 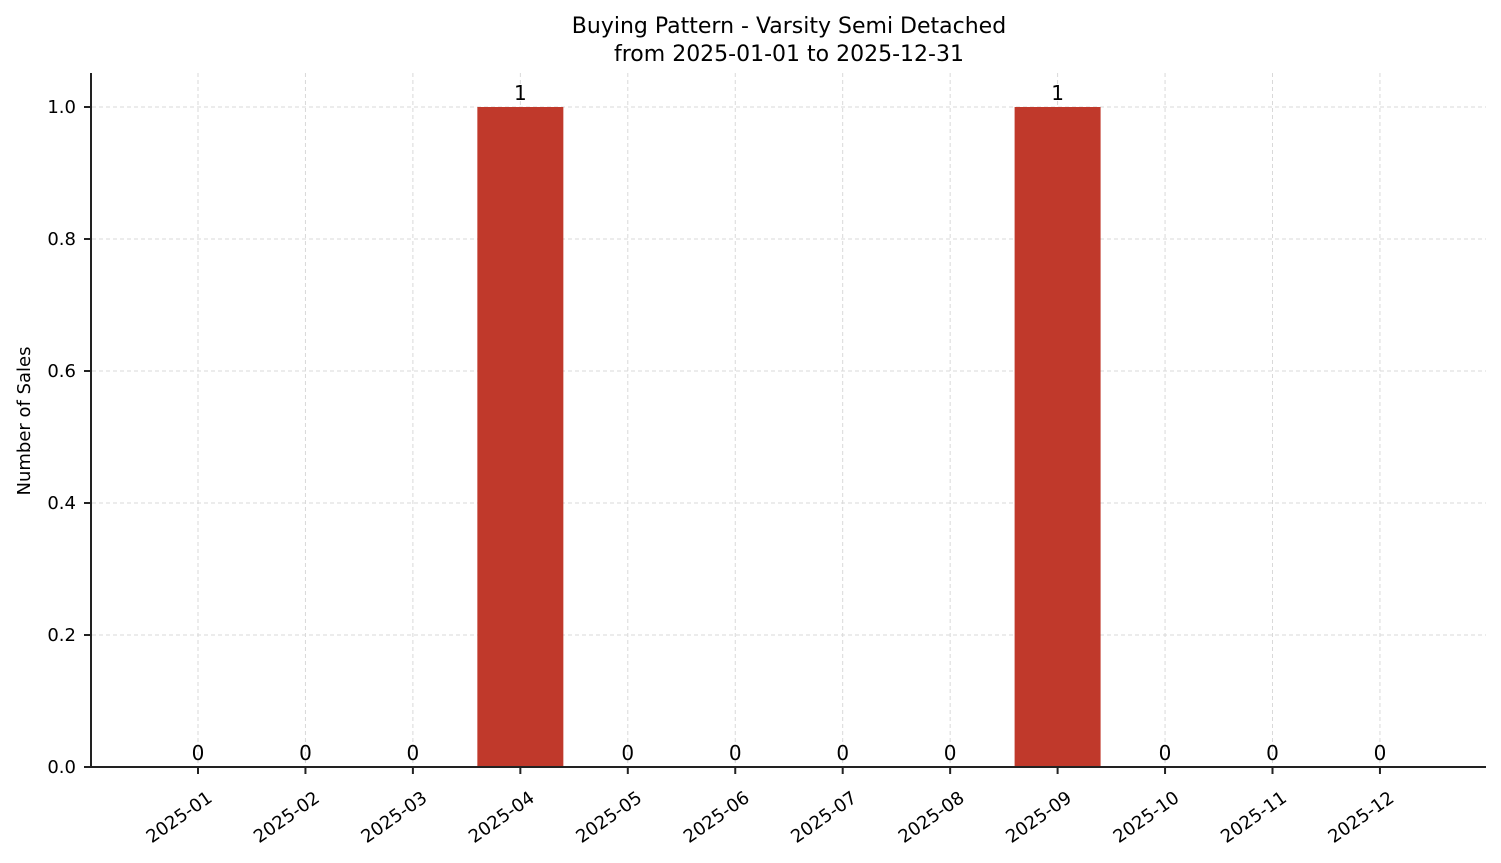 I want to click on x-tick-label: 2025-04, so click(x=502, y=817).